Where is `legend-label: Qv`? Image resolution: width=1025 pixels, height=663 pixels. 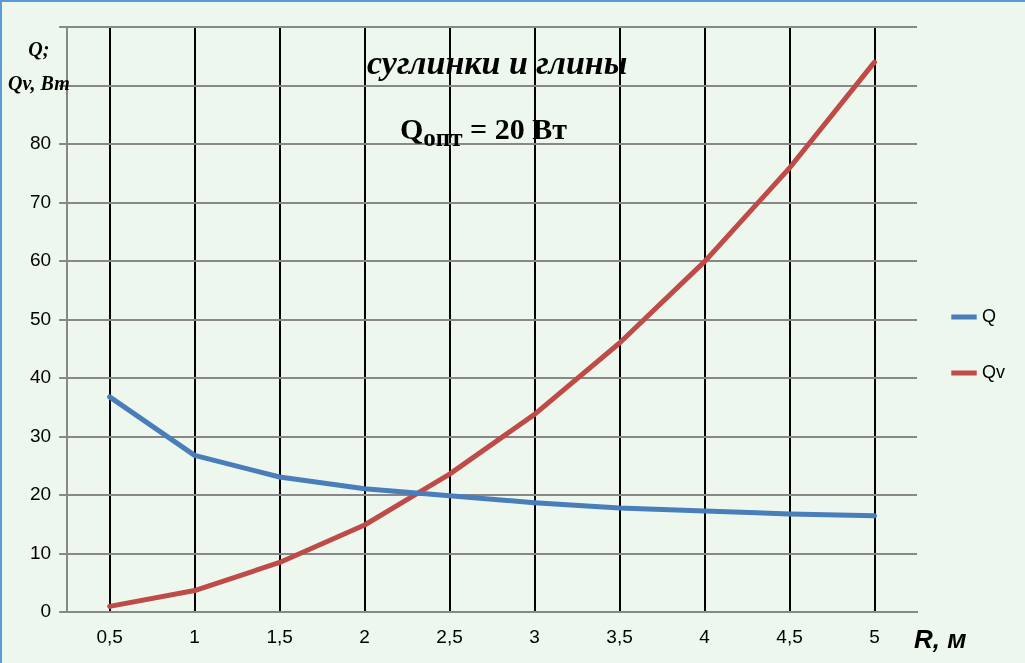 legend-label: Qv is located at coordinates (994, 371).